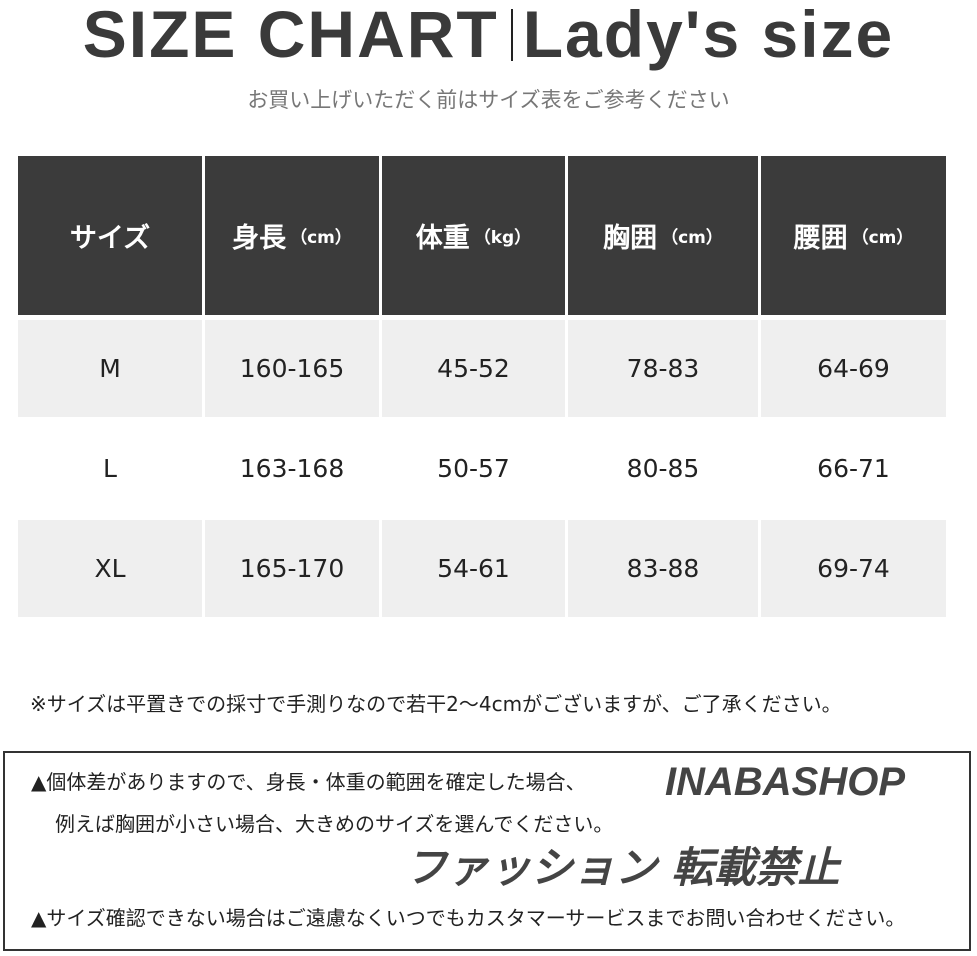  I want to click on cell-height: 165-170, so click(293, 568).